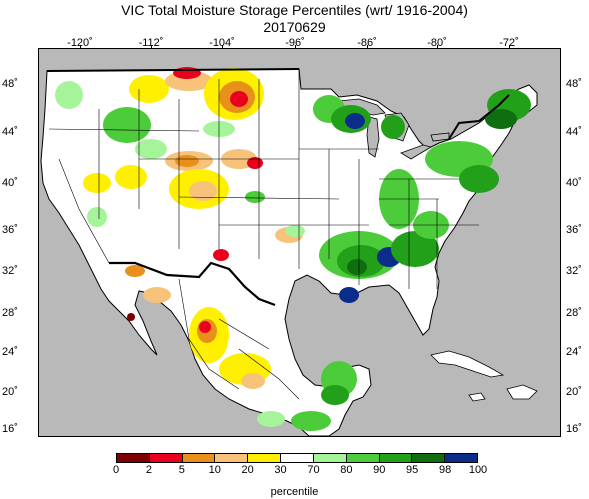  I want to click on lon-label: -120˚, so click(80, 43).